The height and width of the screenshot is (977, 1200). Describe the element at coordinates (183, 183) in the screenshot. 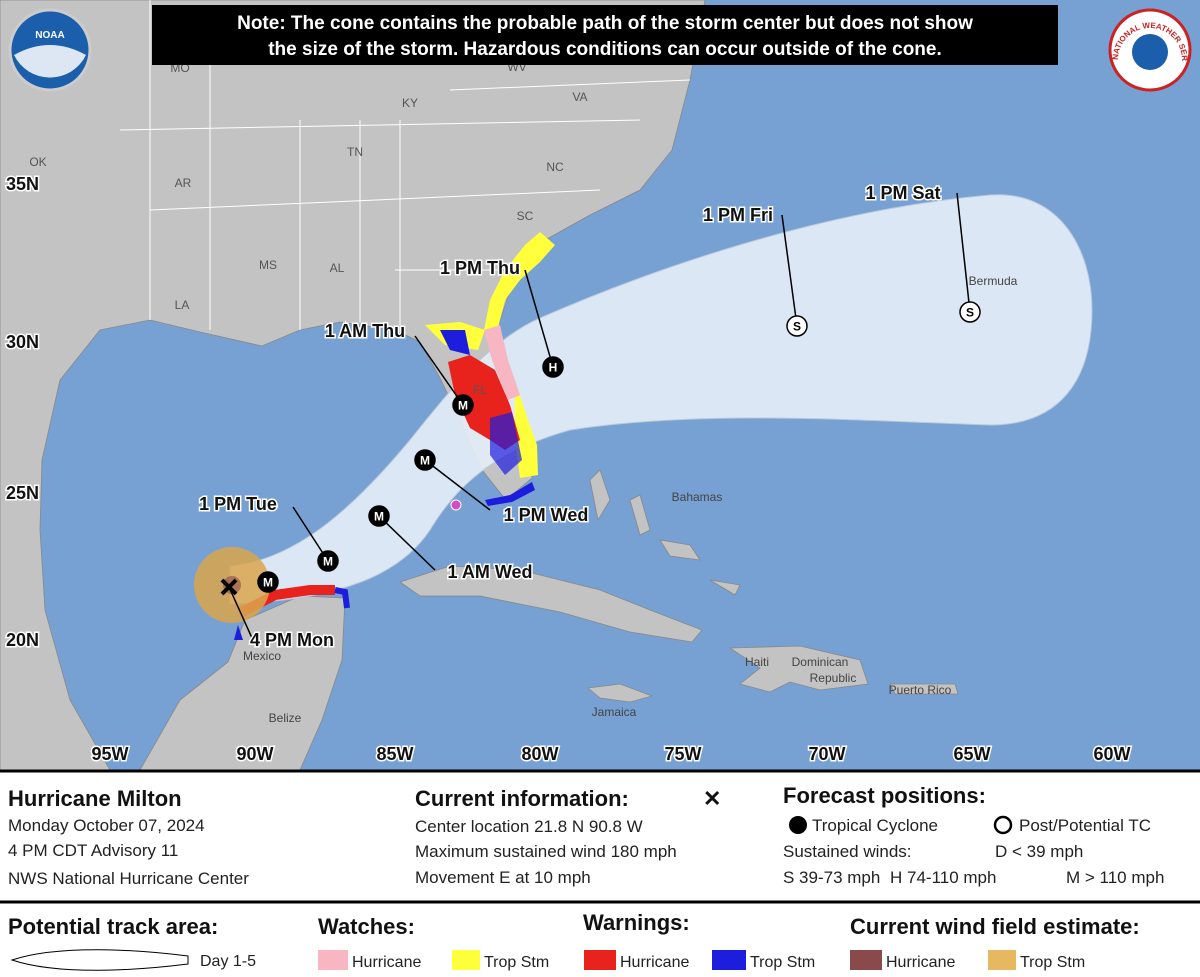

I see `state-label: AR` at that location.